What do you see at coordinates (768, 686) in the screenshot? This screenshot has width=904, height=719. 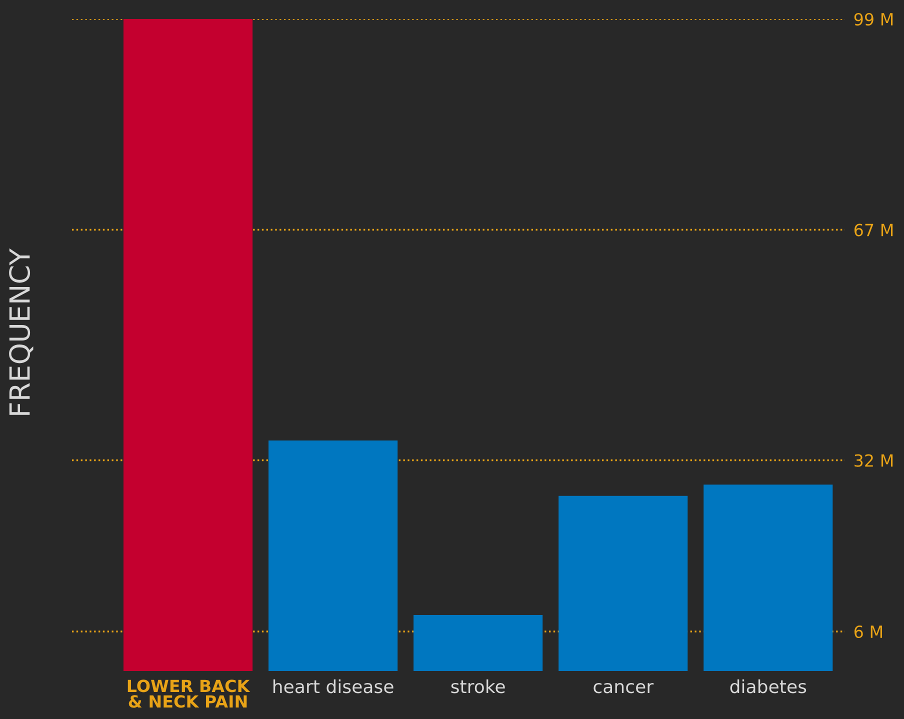 I see `x-tick-label: diabetes` at bounding box center [768, 686].